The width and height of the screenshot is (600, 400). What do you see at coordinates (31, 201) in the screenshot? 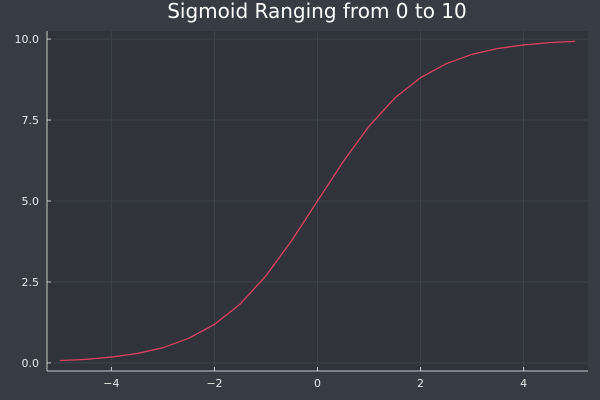
I see `y-tick-label: 5.0` at bounding box center [31, 201].